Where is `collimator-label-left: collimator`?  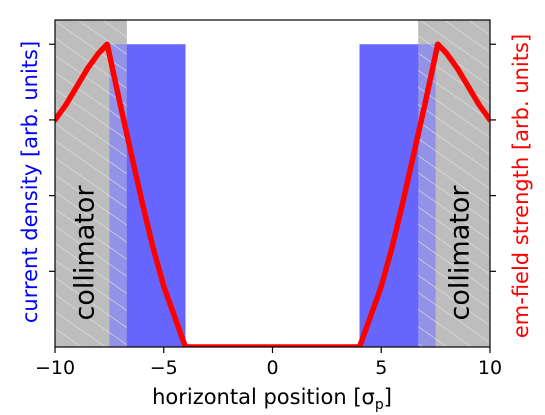 collimator-label-left: collimator is located at coordinates (85, 253).